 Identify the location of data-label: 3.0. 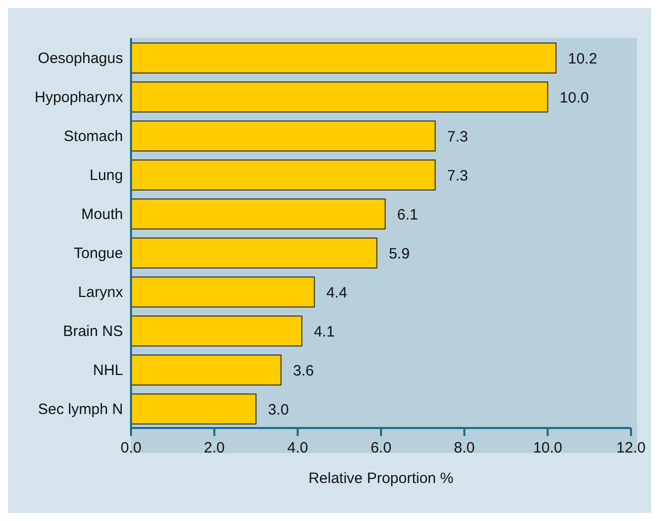
(278, 409).